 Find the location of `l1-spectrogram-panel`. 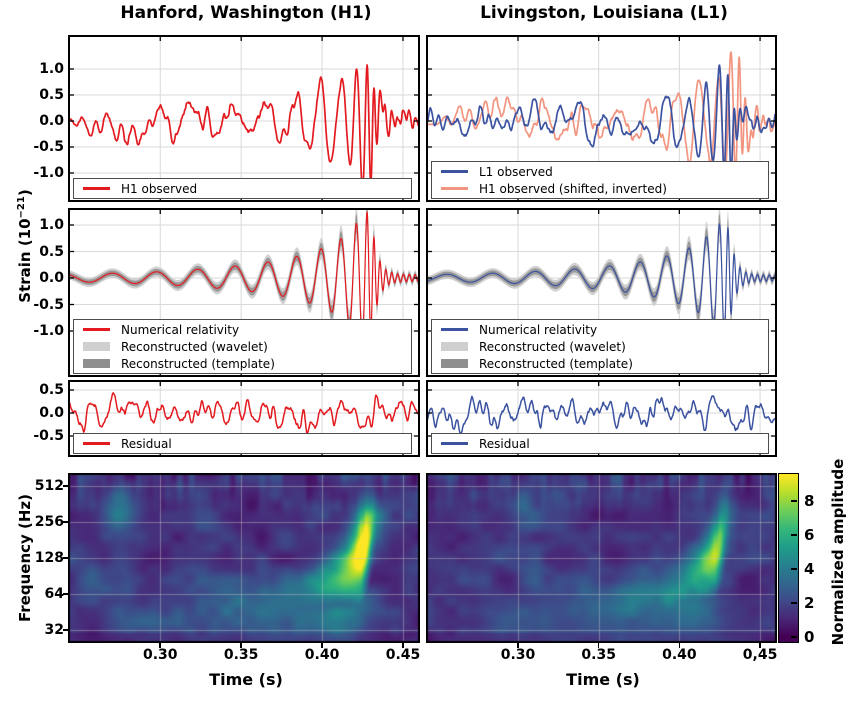

l1-spectrogram-panel is located at coordinates (601, 558).